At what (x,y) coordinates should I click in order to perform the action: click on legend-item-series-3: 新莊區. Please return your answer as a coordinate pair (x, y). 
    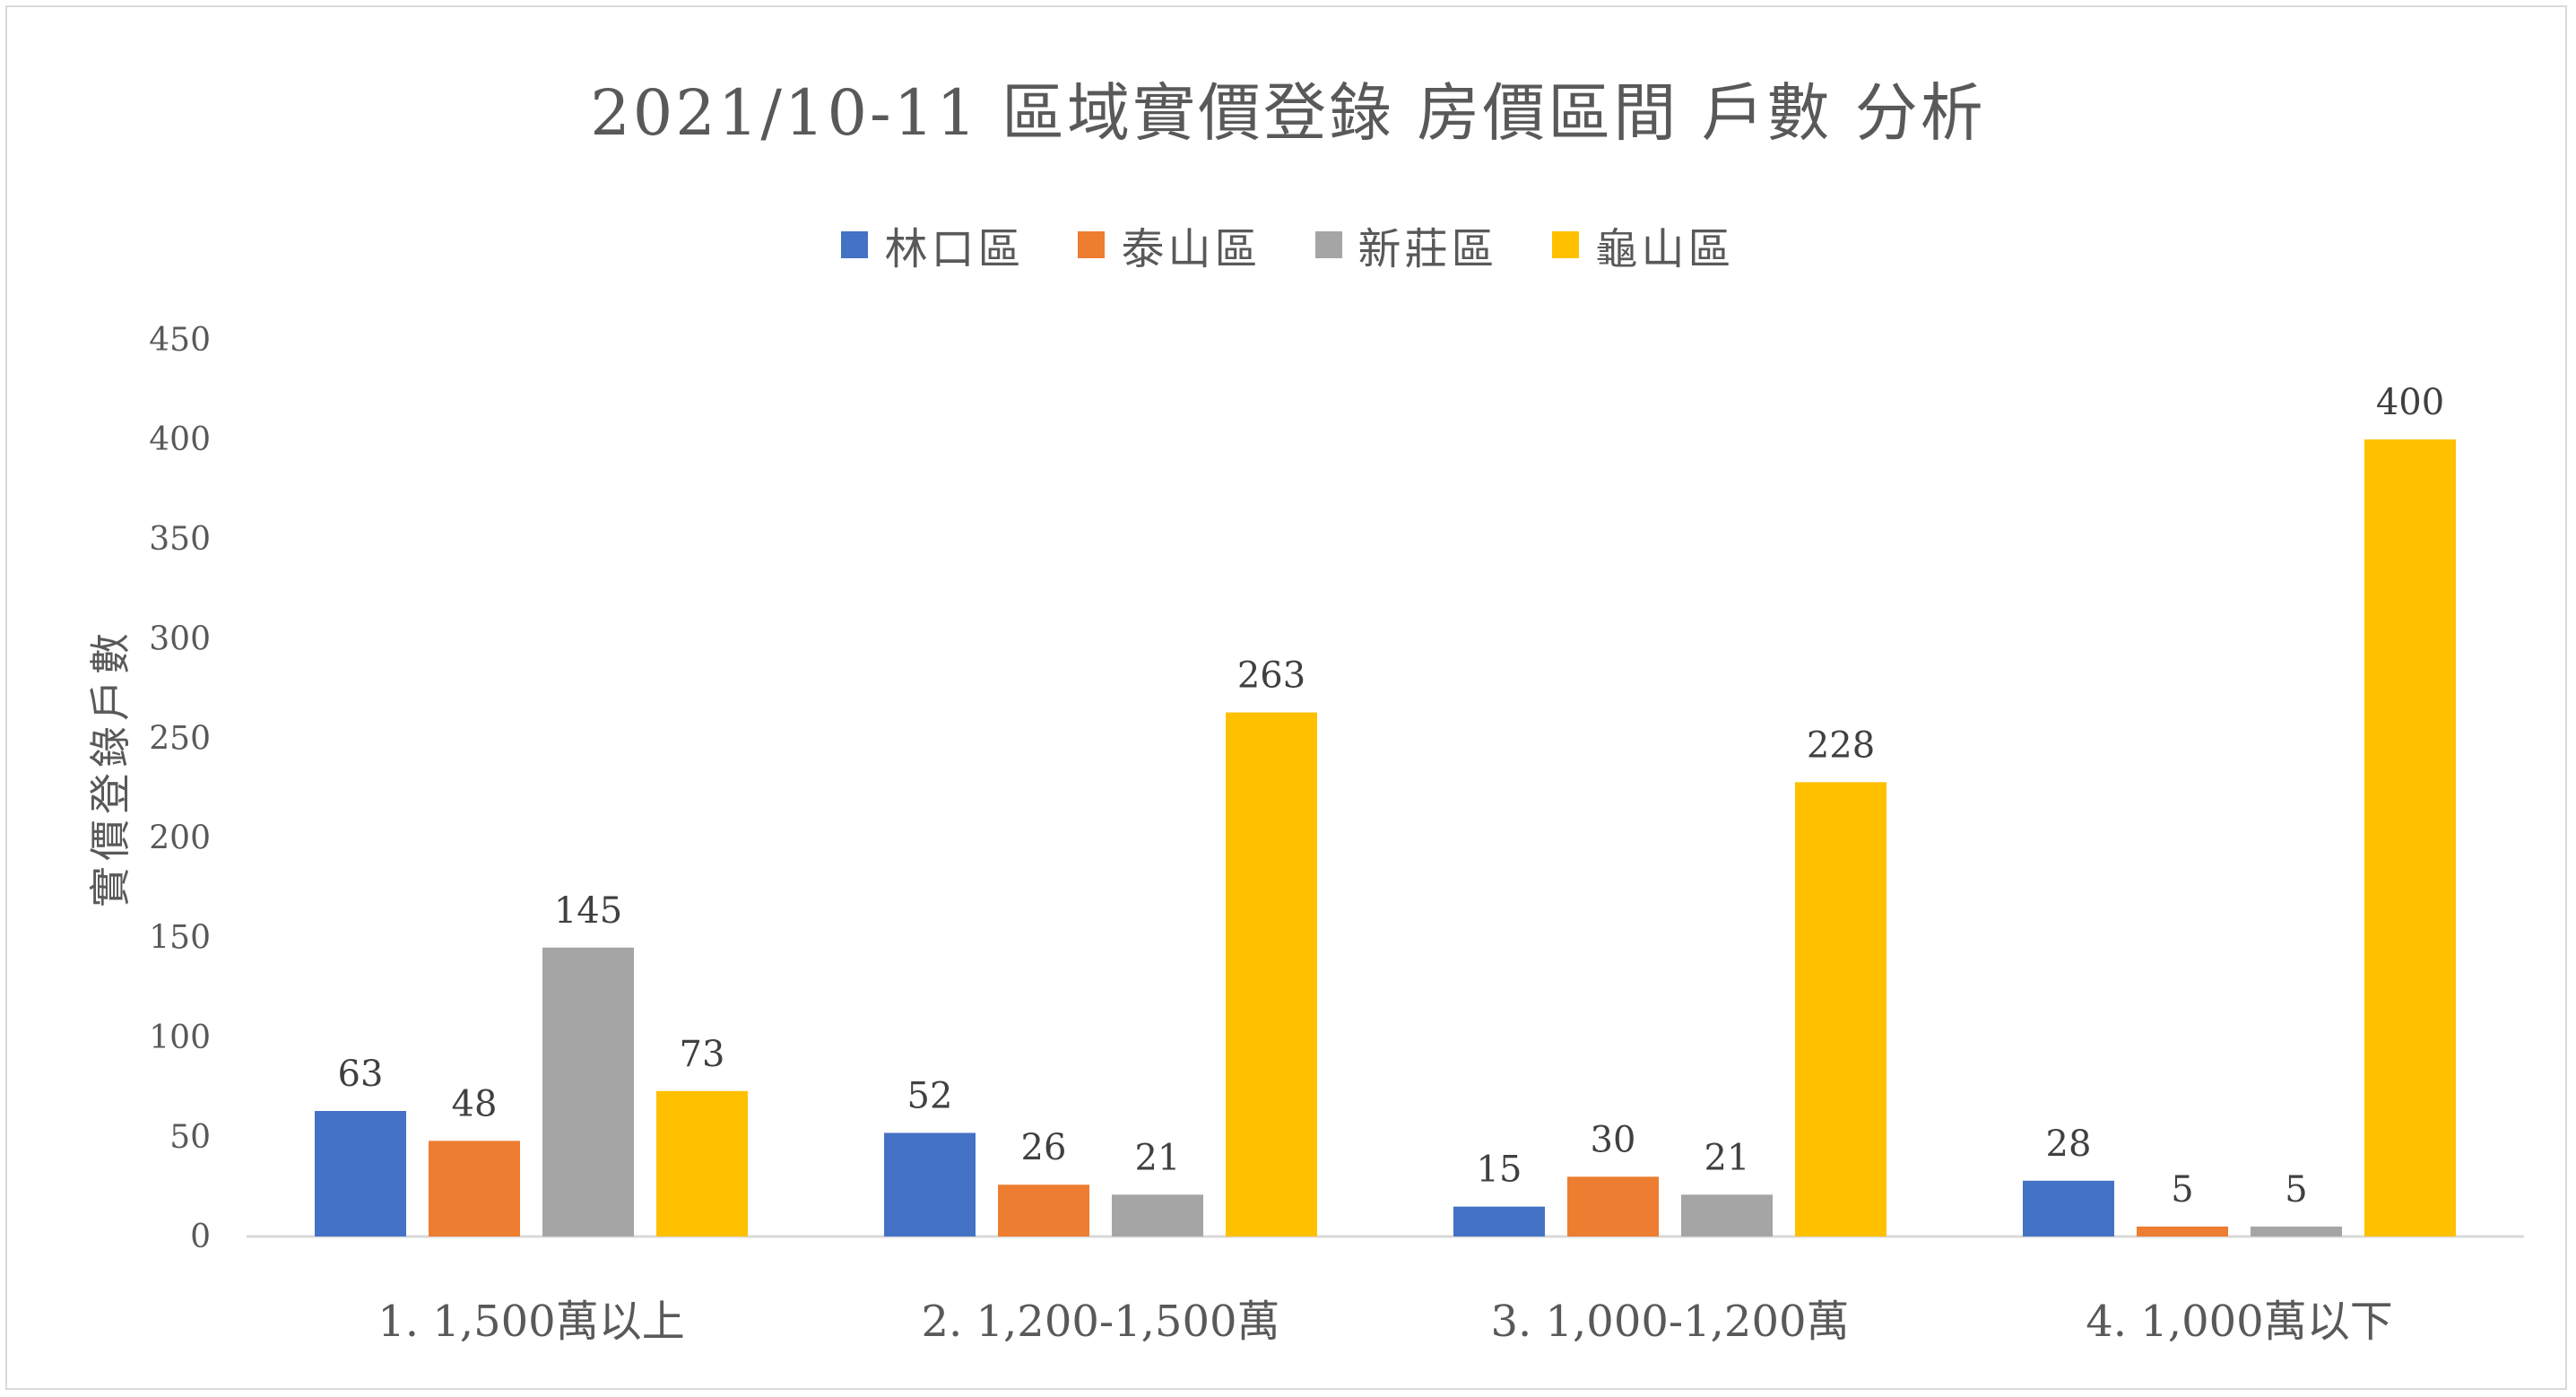
    Looking at the image, I should click on (1406, 244).